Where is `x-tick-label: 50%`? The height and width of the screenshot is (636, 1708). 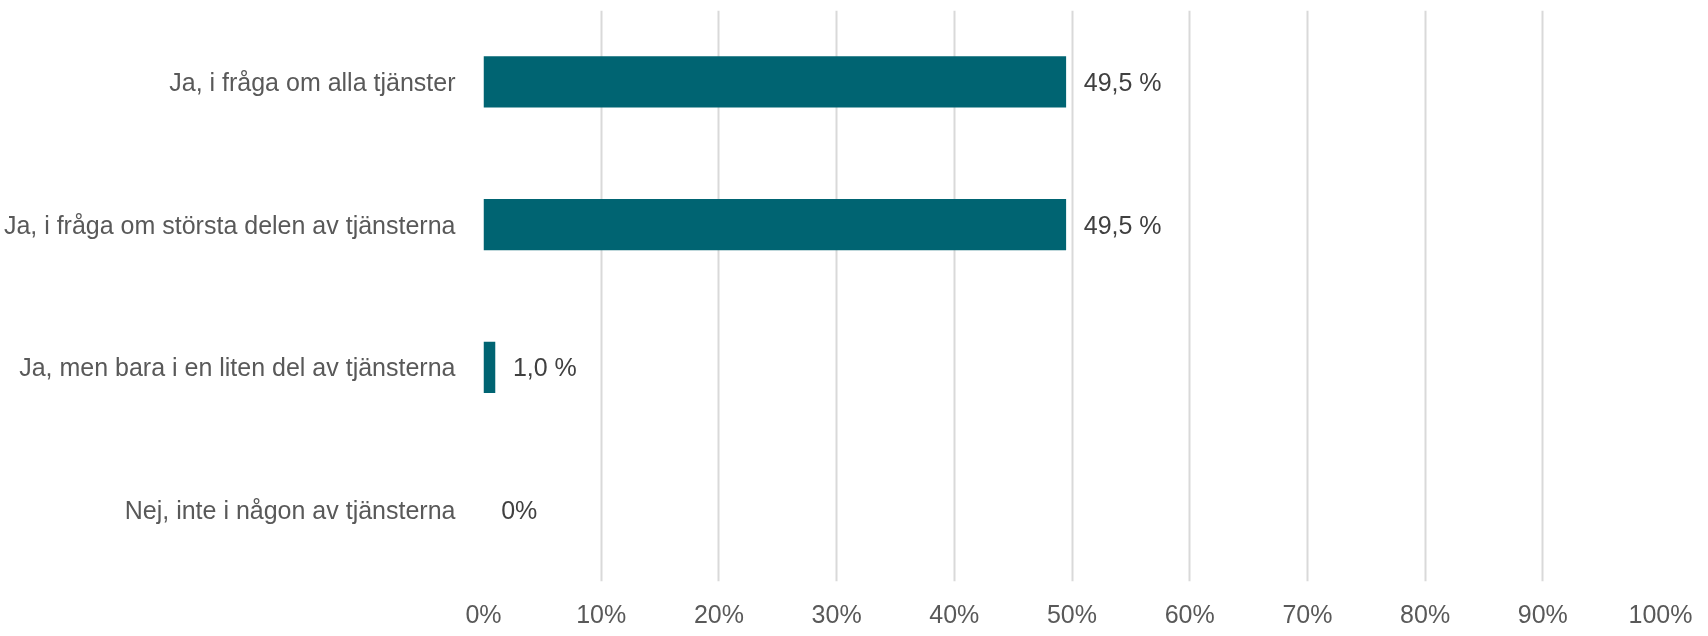
x-tick-label: 50% is located at coordinates (1072, 613).